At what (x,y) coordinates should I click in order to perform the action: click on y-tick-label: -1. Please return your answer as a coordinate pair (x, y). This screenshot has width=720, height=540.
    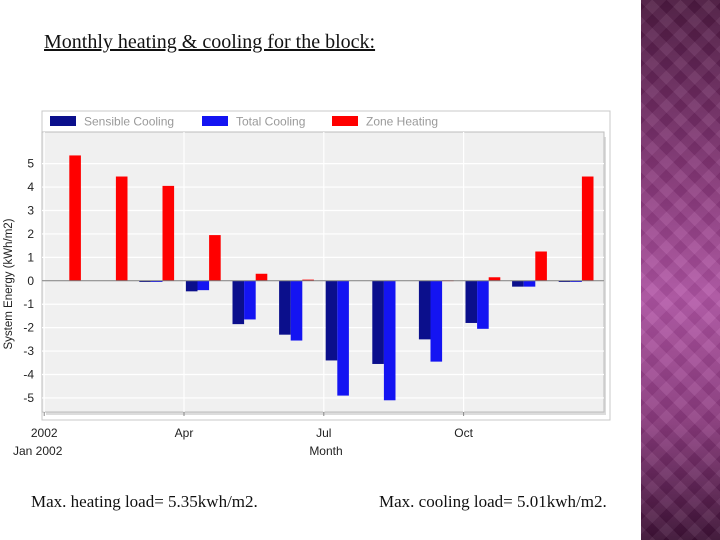
    Looking at the image, I should click on (28, 304).